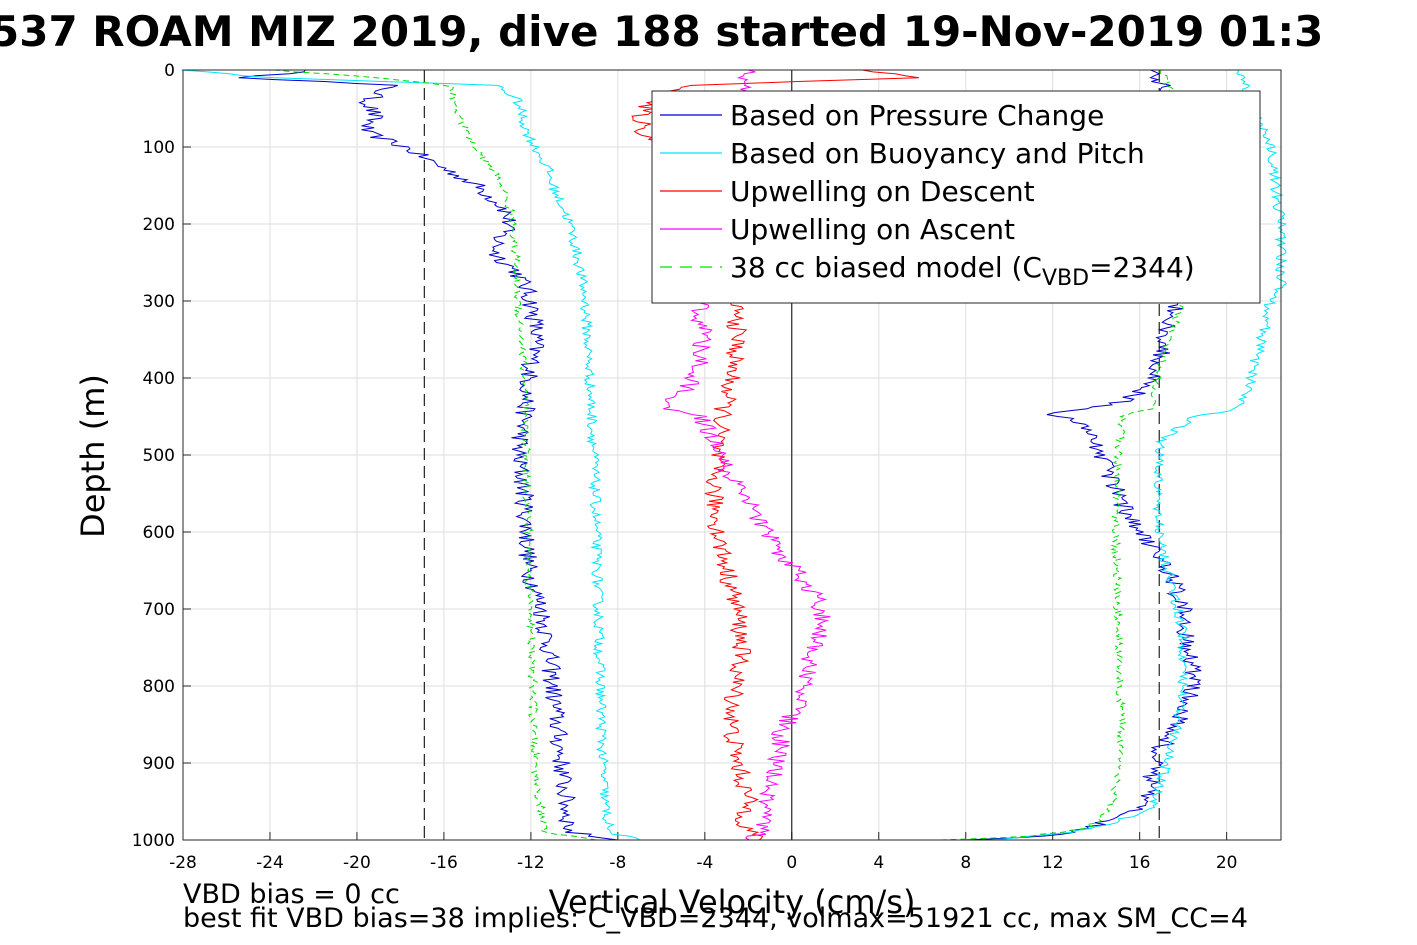 The image size is (1417, 945). Describe the element at coordinates (357, 863) in the screenshot. I see `x-tick-label: -20` at that location.